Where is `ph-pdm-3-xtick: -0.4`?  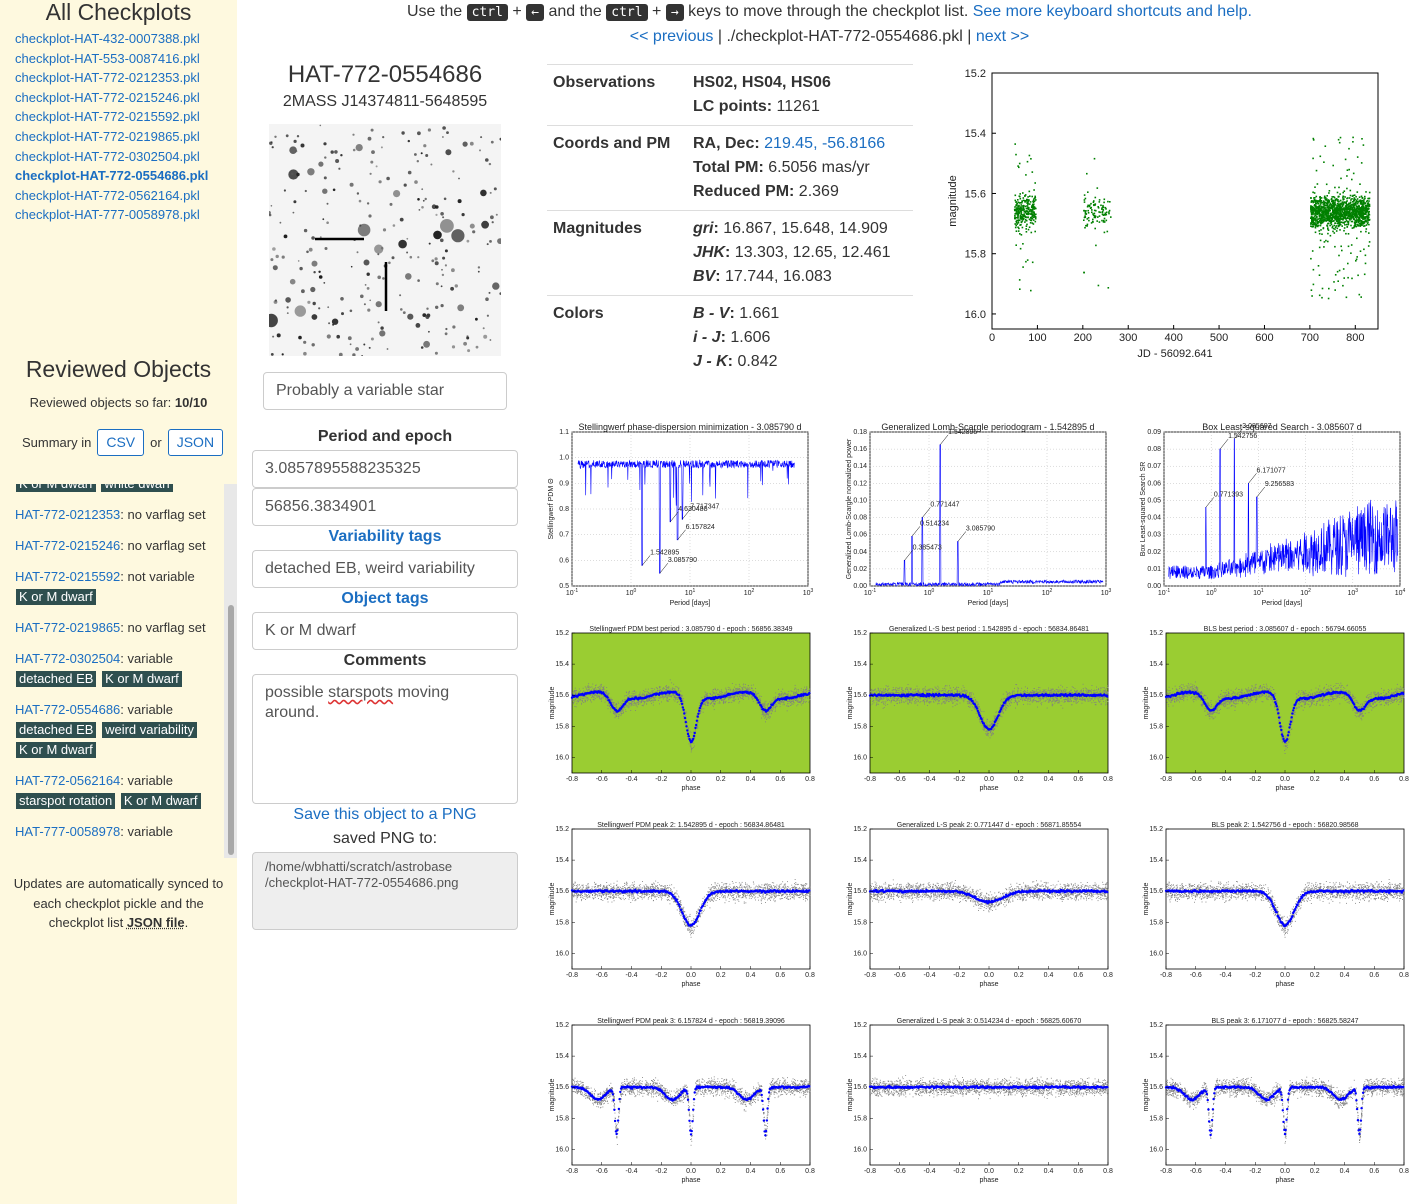 ph-pdm-3-xtick: -0.4 is located at coordinates (631, 1171).